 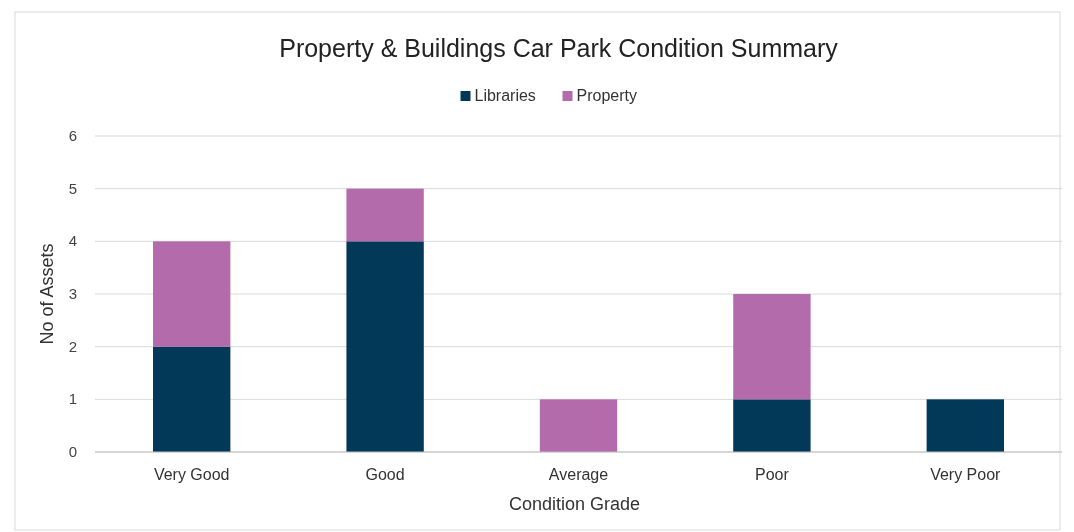 I want to click on chart-title: Property & Buildings Car Park Condition Summary, so click(x=559, y=48).